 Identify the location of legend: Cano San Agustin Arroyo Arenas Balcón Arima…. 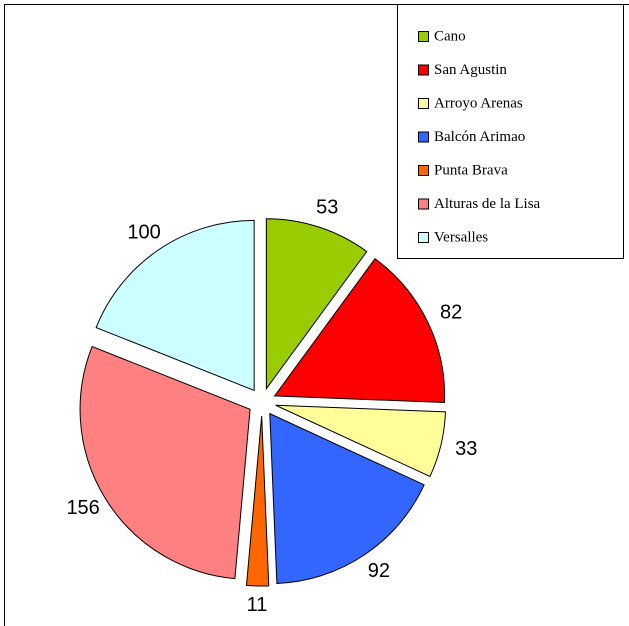
(479, 136).